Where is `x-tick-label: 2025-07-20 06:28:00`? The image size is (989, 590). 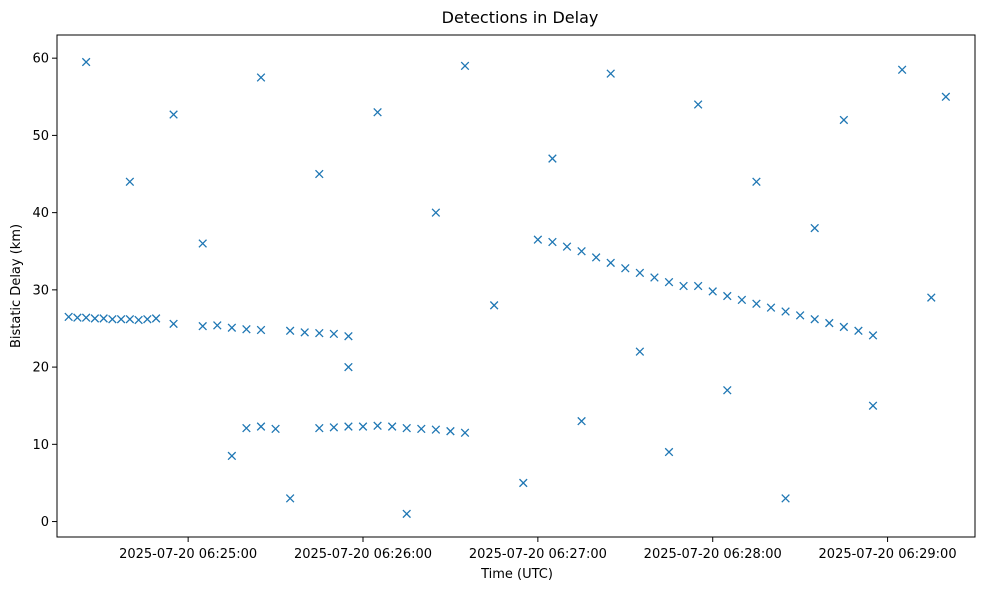
x-tick-label: 2025-07-20 06:28:00 is located at coordinates (713, 554).